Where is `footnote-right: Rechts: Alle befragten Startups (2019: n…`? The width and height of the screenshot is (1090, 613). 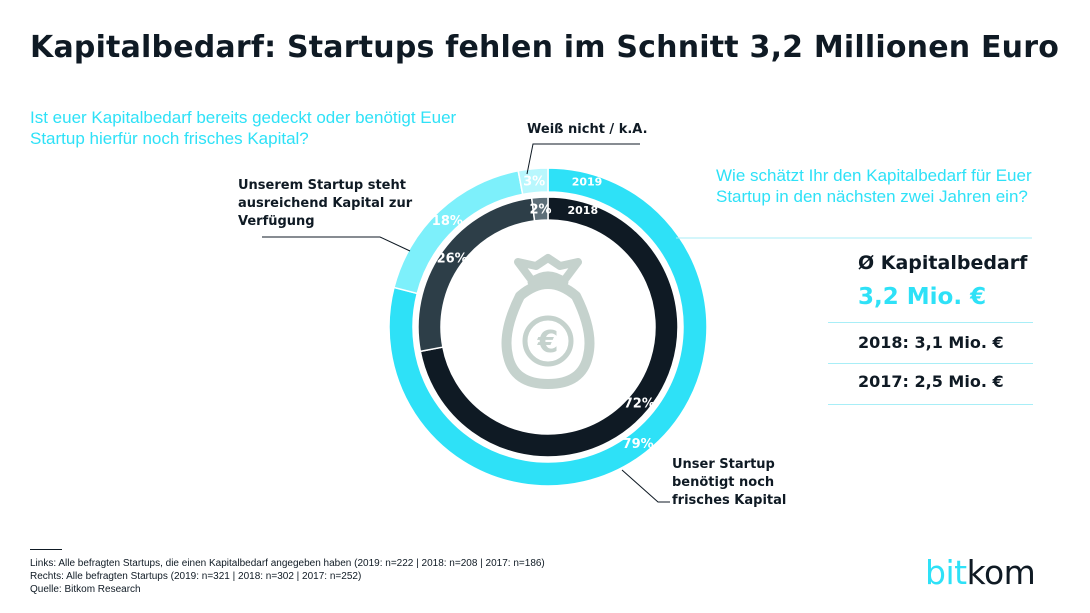 footnote-right: Rechts: Alle befragten Startups (2019: n… is located at coordinates (196, 576).